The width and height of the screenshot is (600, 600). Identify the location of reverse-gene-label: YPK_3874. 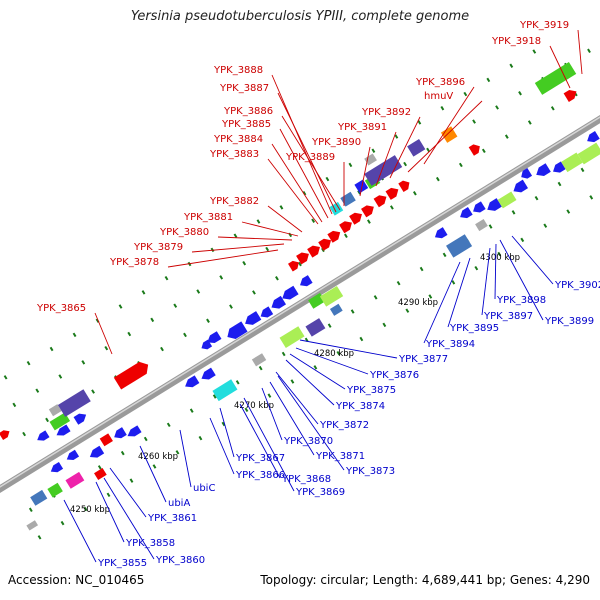
(360, 406).